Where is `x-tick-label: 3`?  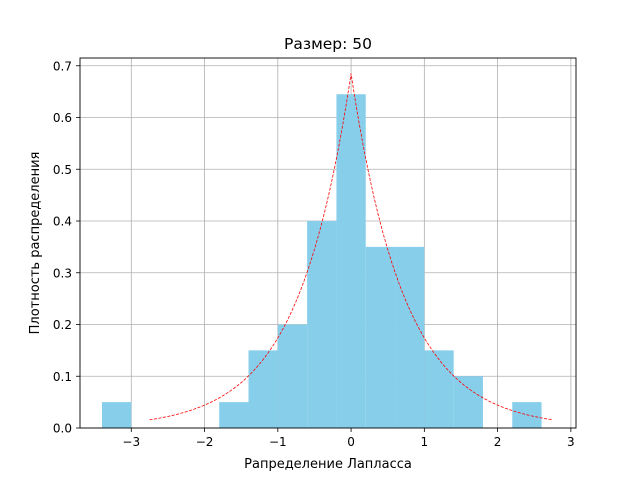
x-tick-label: 3 is located at coordinates (571, 442).